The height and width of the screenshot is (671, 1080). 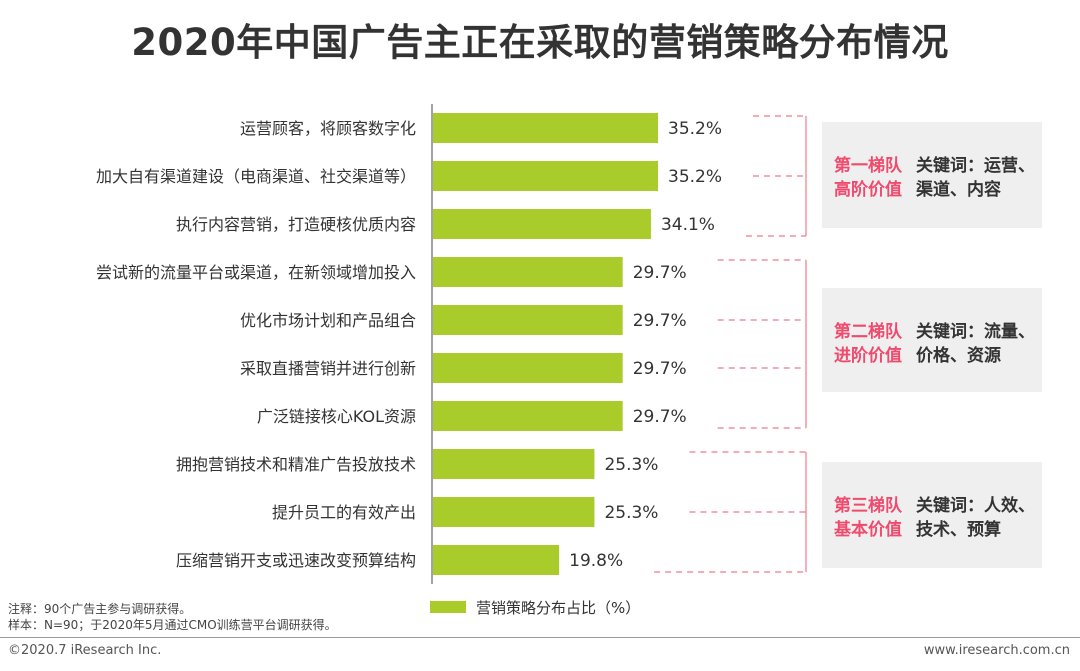 What do you see at coordinates (256, 176) in the screenshot?
I see `category-label: 加大自有渠道建设（电商渠道、社交渠道等）` at bounding box center [256, 176].